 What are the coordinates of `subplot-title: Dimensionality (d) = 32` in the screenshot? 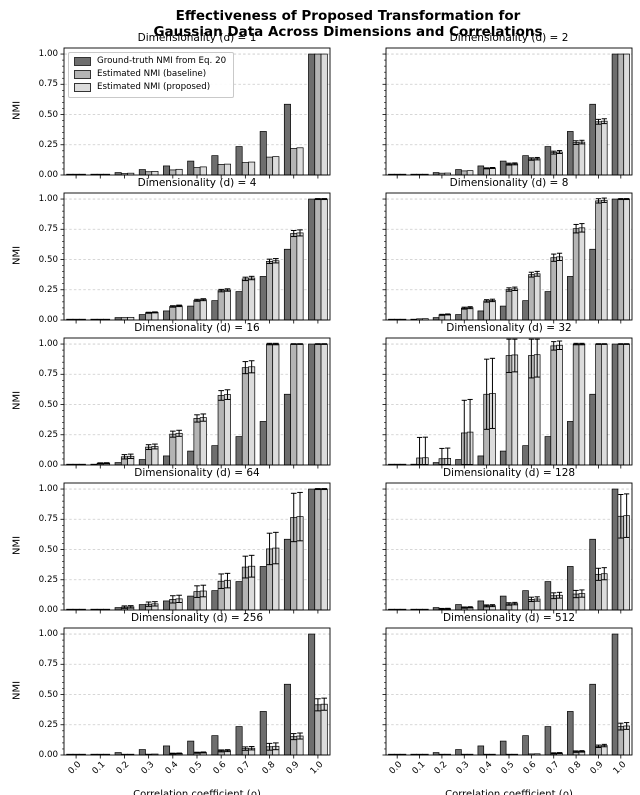 It's located at (509, 328).